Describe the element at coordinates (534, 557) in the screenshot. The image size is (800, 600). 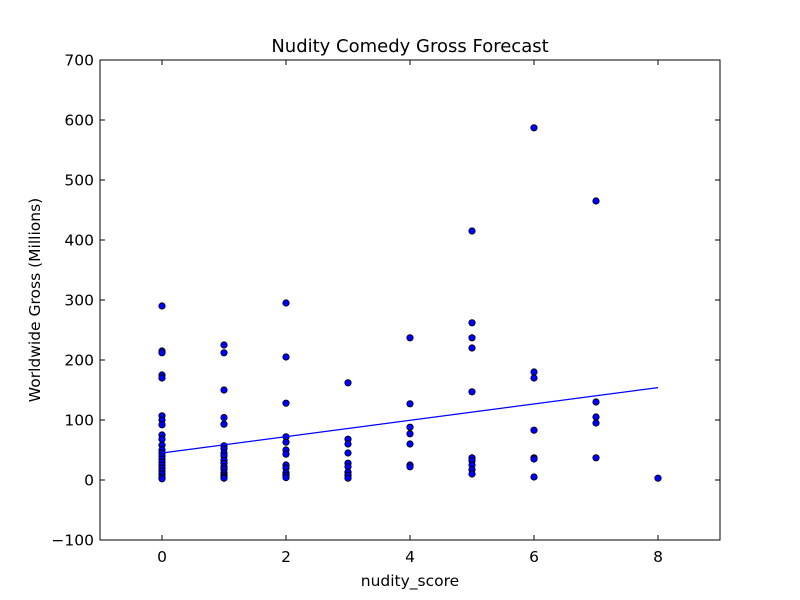
I see `x-tick-label: 6` at that location.